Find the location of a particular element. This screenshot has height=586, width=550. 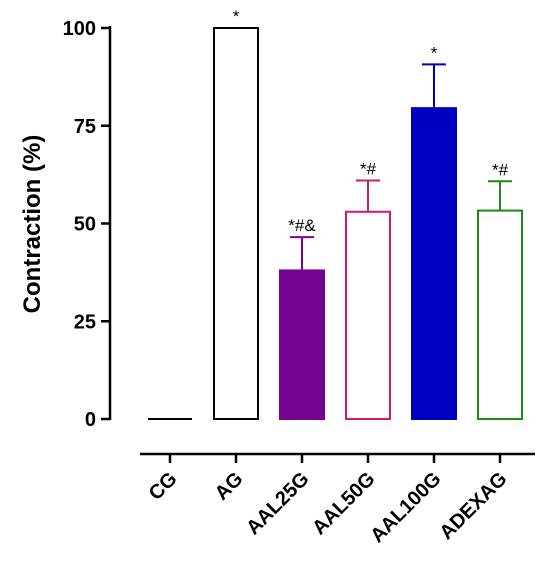

y-tick-label: 0 is located at coordinates (90, 420).